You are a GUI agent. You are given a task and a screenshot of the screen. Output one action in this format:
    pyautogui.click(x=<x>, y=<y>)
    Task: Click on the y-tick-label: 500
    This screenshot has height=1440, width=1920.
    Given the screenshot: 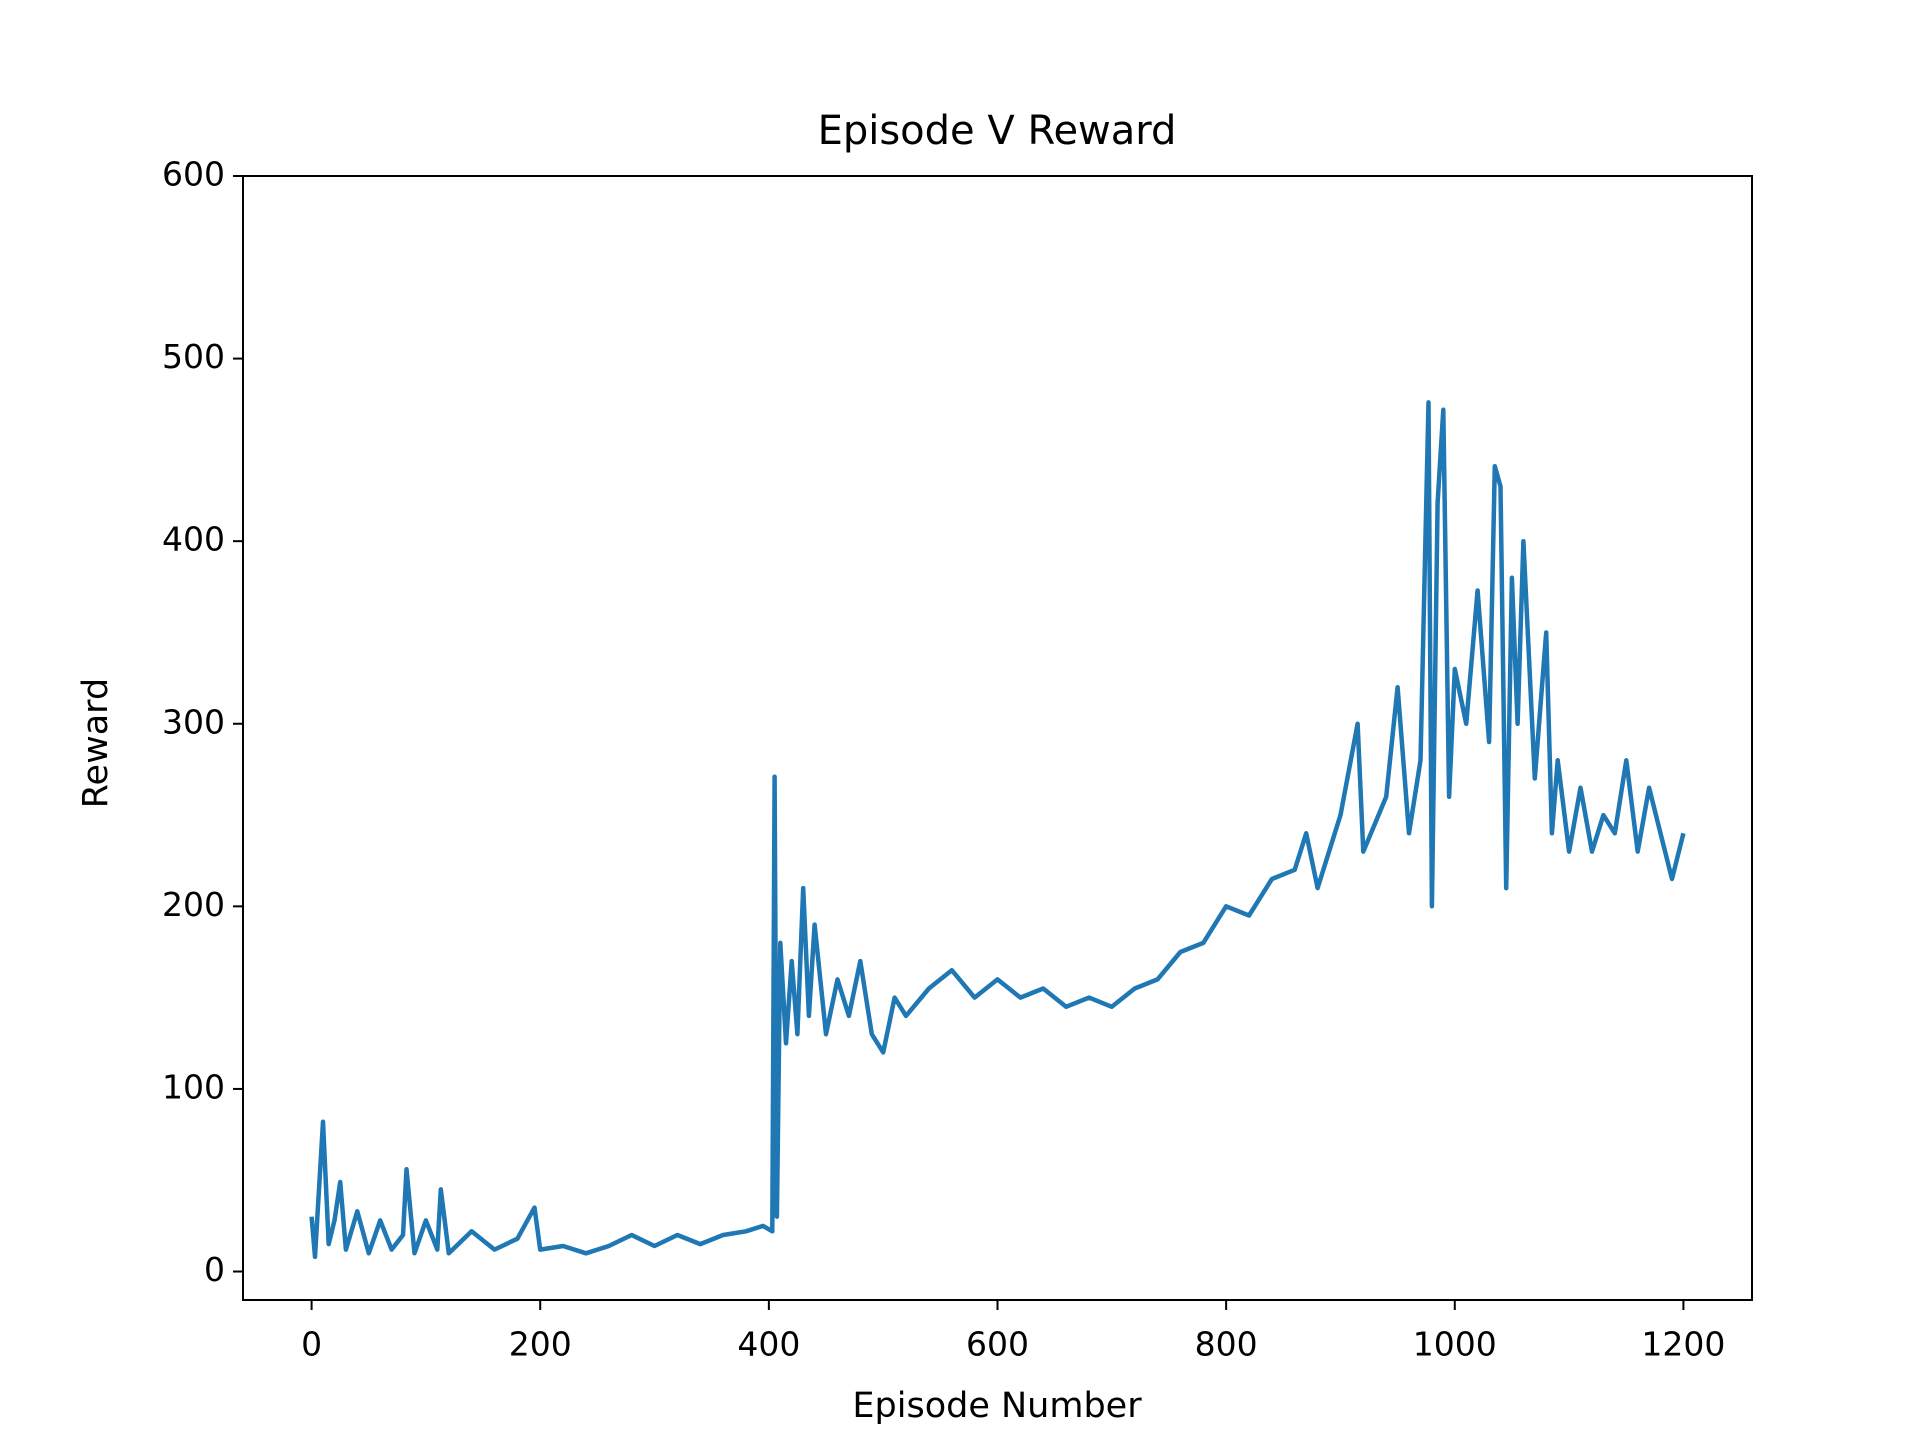 What is the action you would take?
    pyautogui.click(x=193, y=356)
    